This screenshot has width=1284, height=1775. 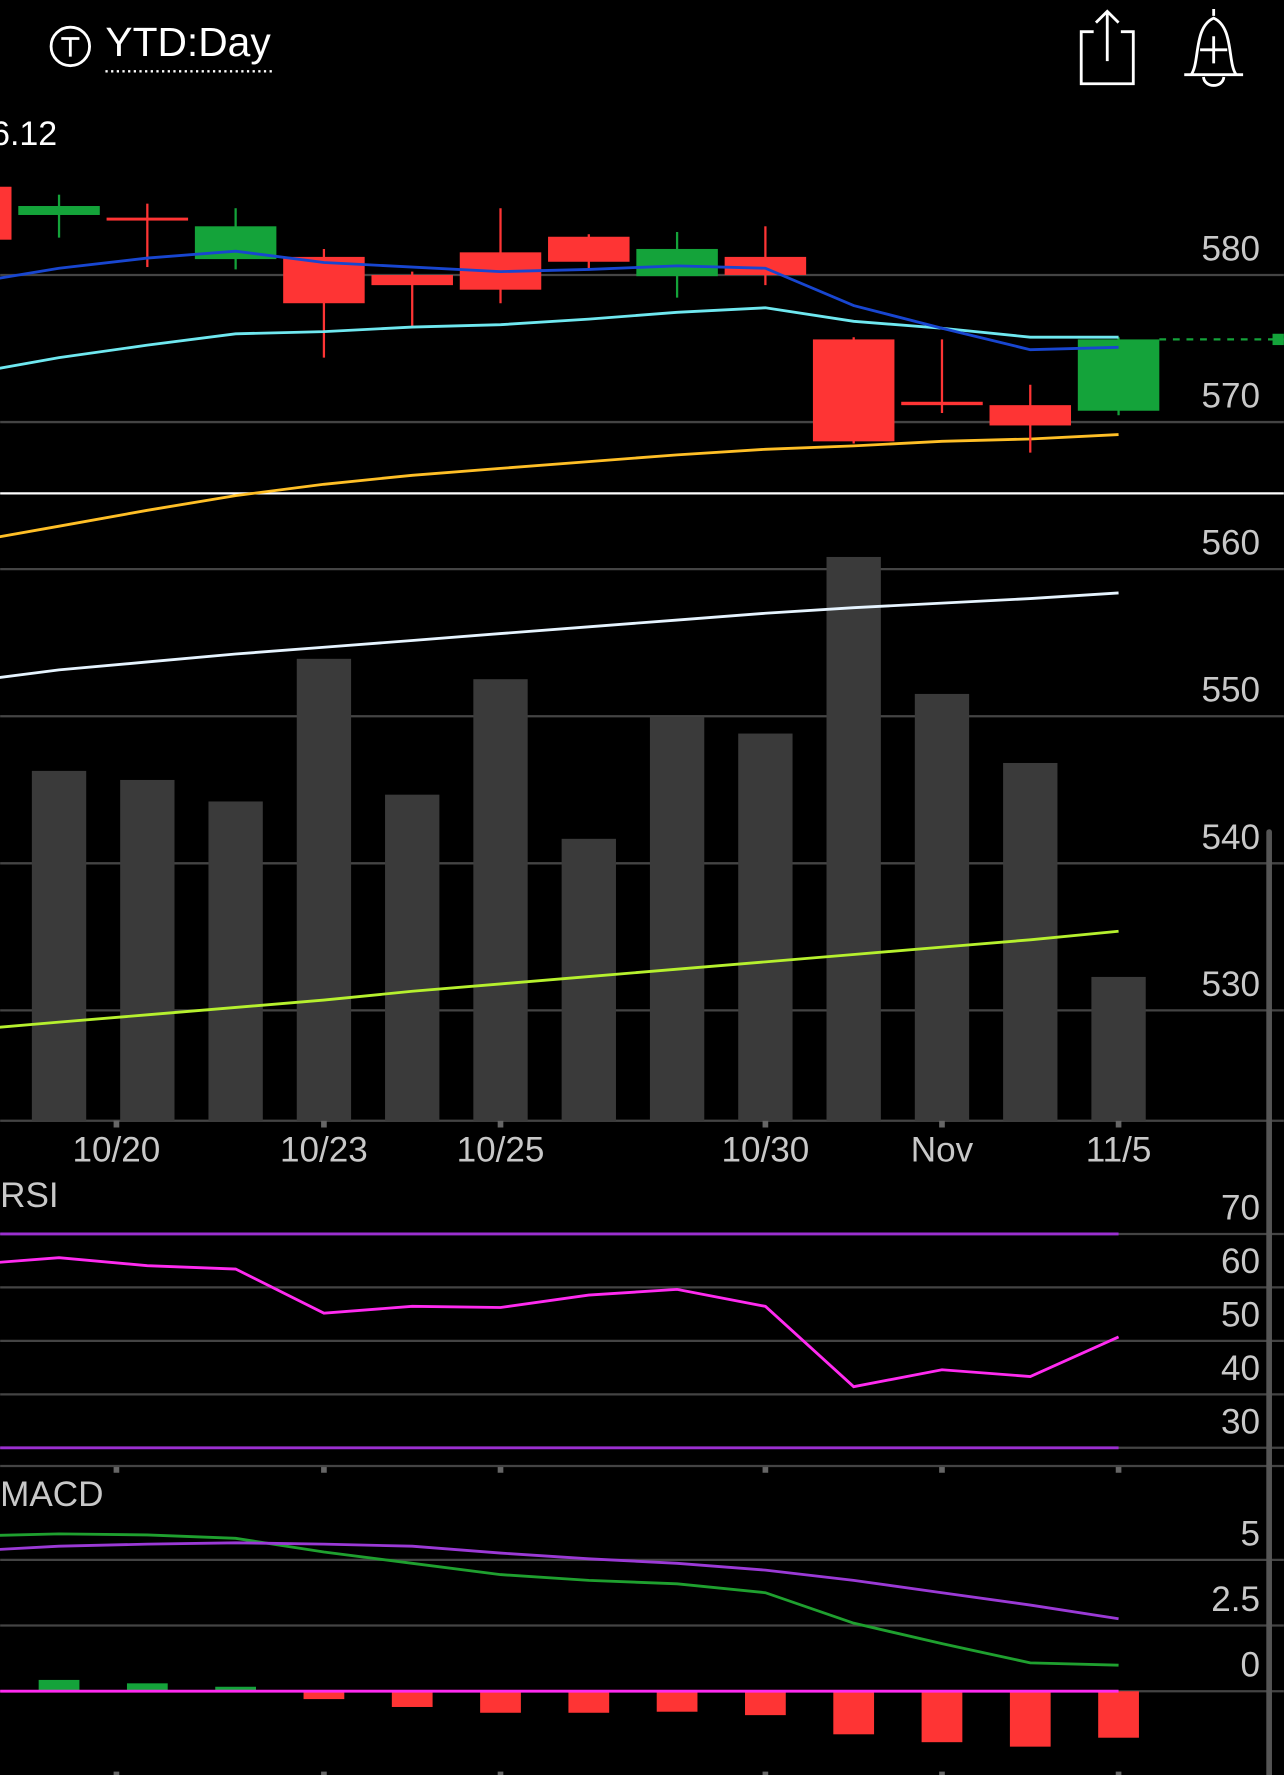 What do you see at coordinates (1119, 1150) in the screenshot?
I see `x-tick-label: 11/5` at bounding box center [1119, 1150].